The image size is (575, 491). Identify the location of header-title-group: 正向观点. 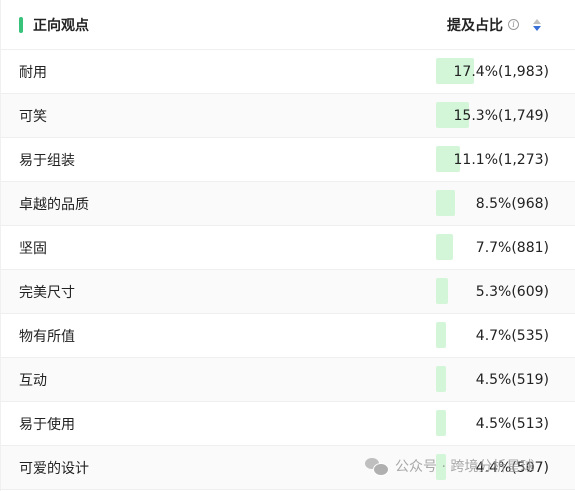
(54, 25).